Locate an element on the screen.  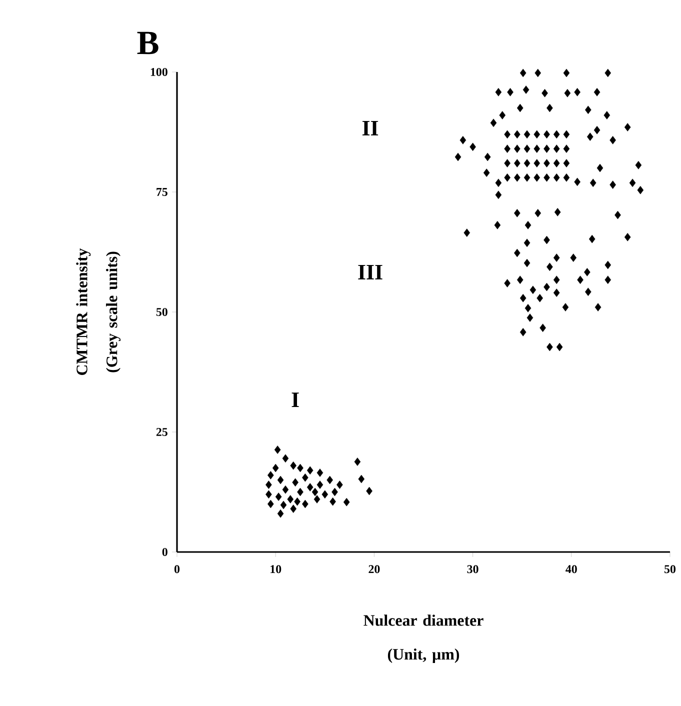
y-tick-label: 0 is located at coordinates (165, 552).